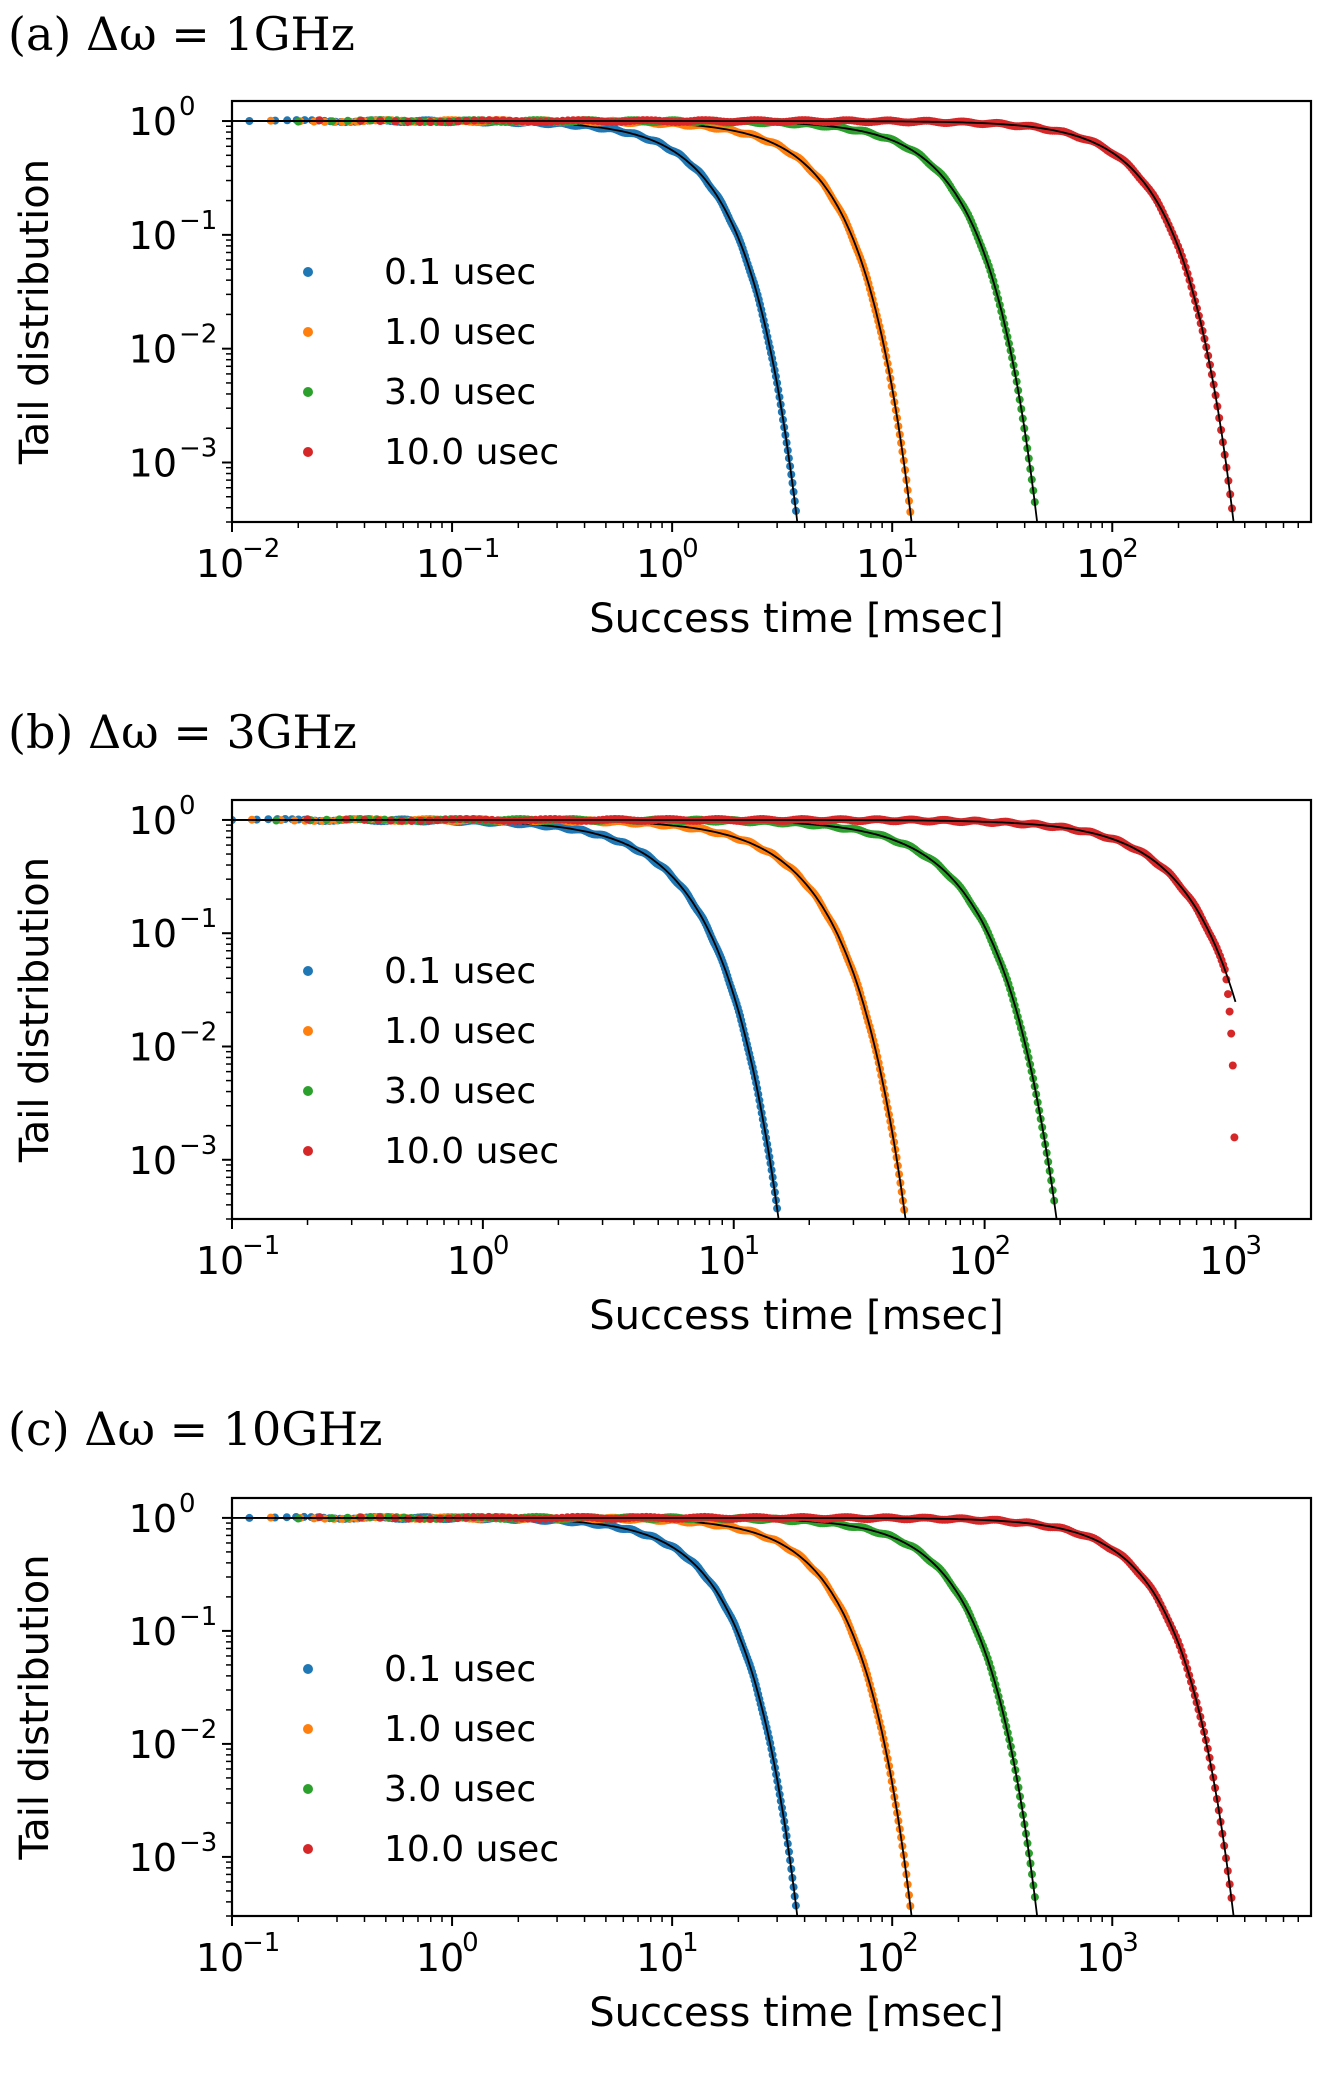 The width and height of the screenshot is (1330, 2076). I want to click on legend: 0.1 usec 1.0 usec 3.0 usec 10.0 usec, so click(431, 1061).